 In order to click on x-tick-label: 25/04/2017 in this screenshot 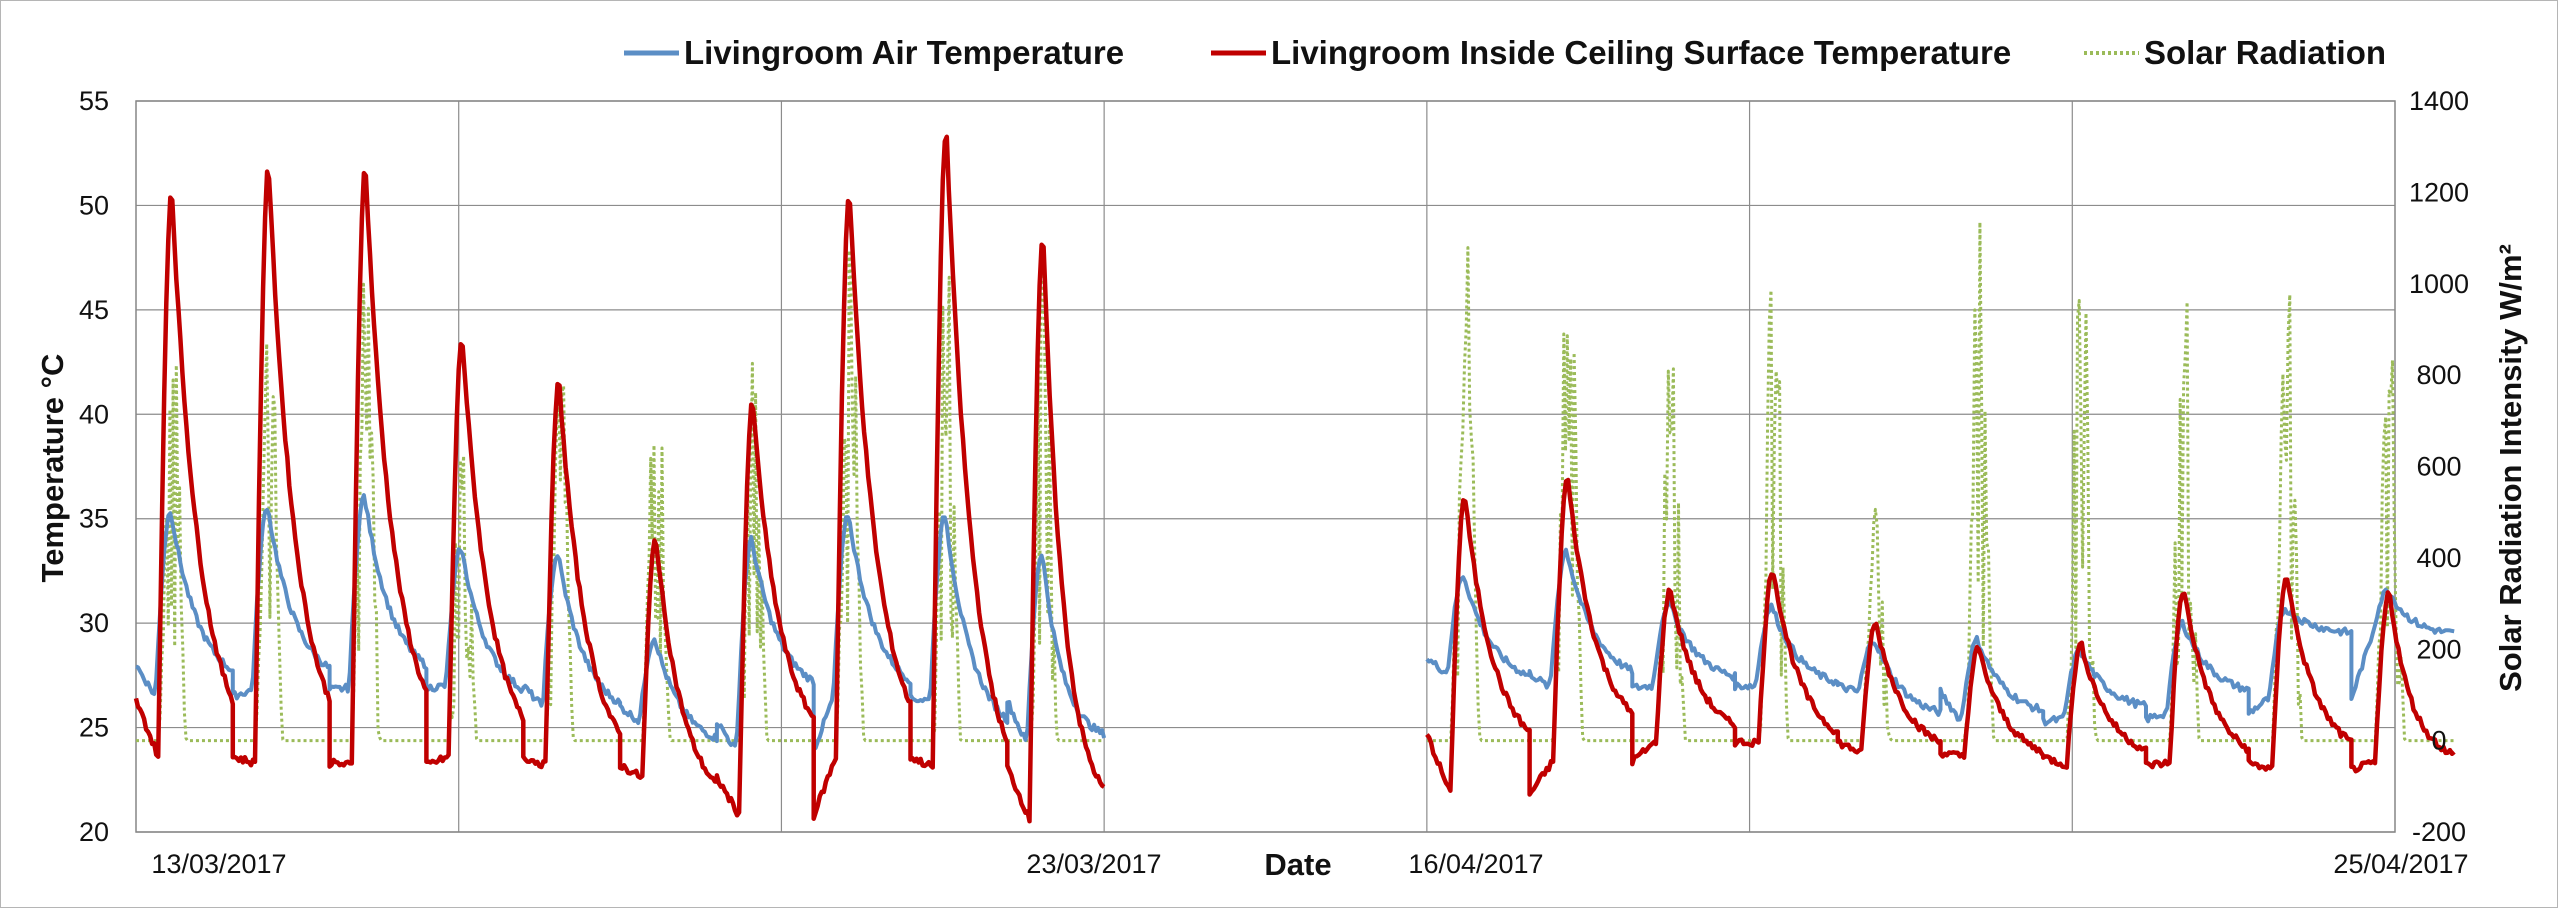, I will do `click(2400, 864)`.